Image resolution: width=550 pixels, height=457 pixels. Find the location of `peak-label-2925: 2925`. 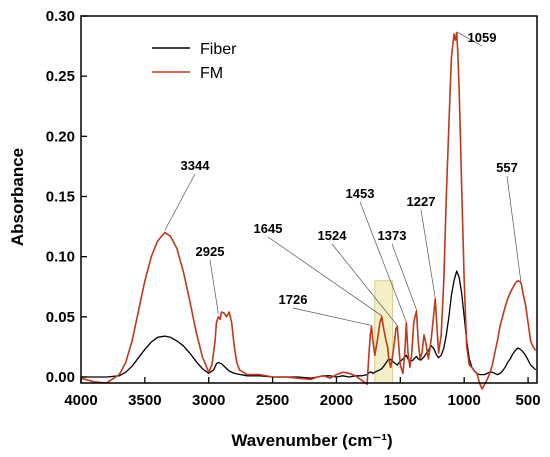

peak-label-2925: 2925 is located at coordinates (210, 251).